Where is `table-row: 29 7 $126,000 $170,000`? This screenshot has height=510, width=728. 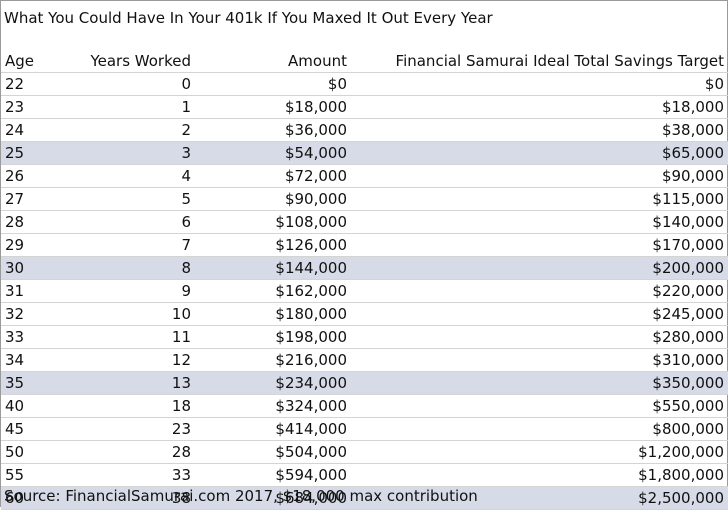
table-row: 29 7 $126,000 $170,000 is located at coordinates (364, 245).